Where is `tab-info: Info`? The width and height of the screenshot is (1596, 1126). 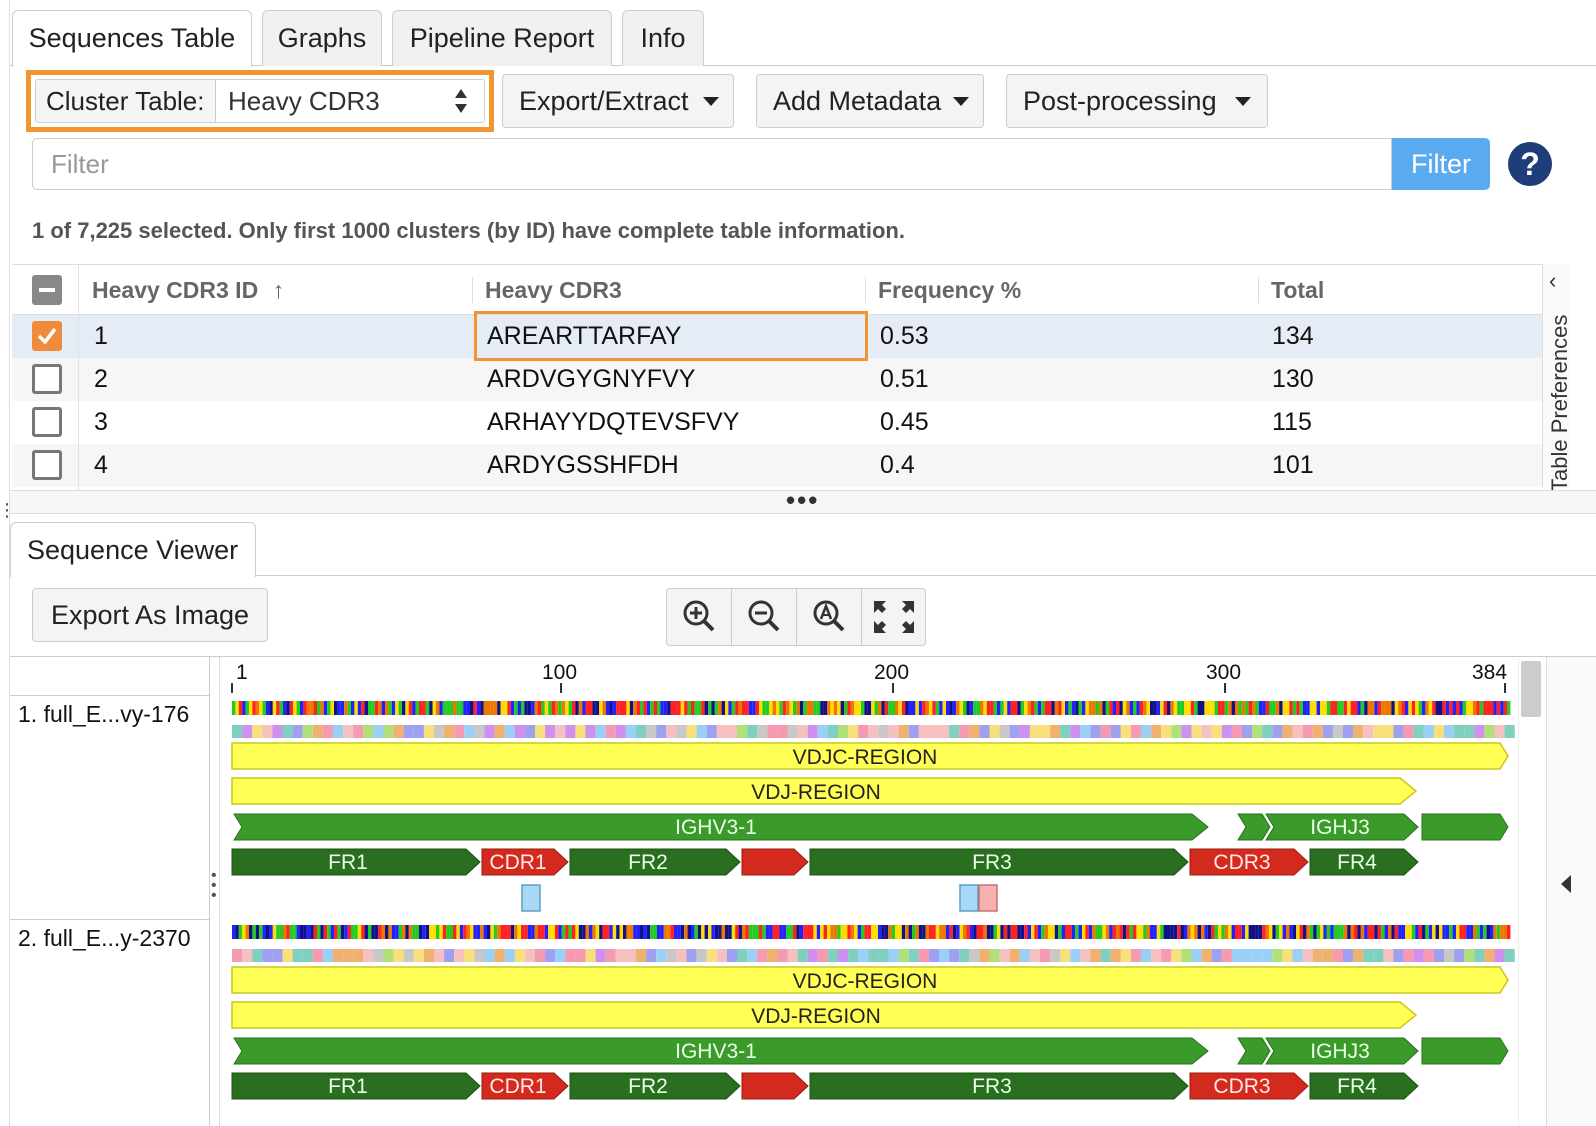 tab-info: Info is located at coordinates (663, 38).